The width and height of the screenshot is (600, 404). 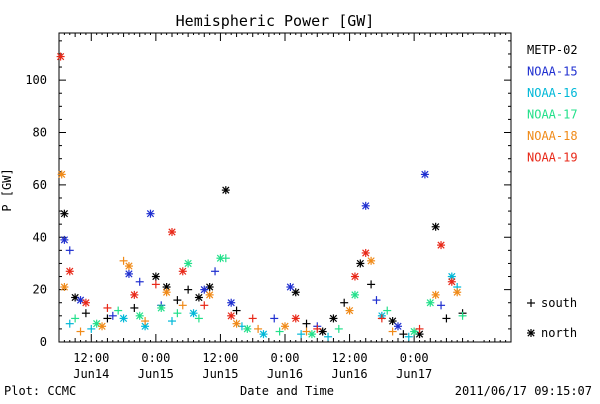 I want to click on x-tick-date-label: Jun15, so click(x=220, y=374).